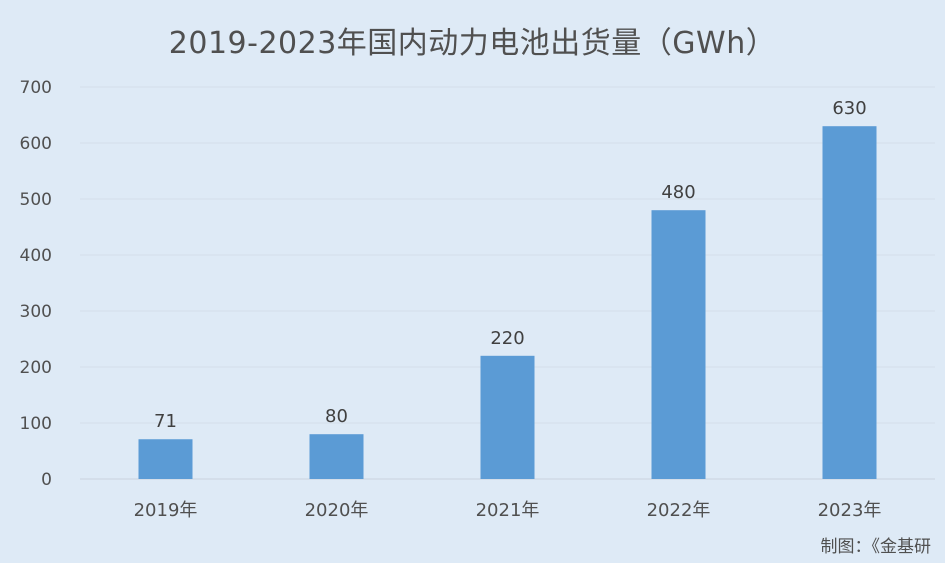 This screenshot has width=945, height=563. I want to click on y-tick-label: 0, so click(46, 480).